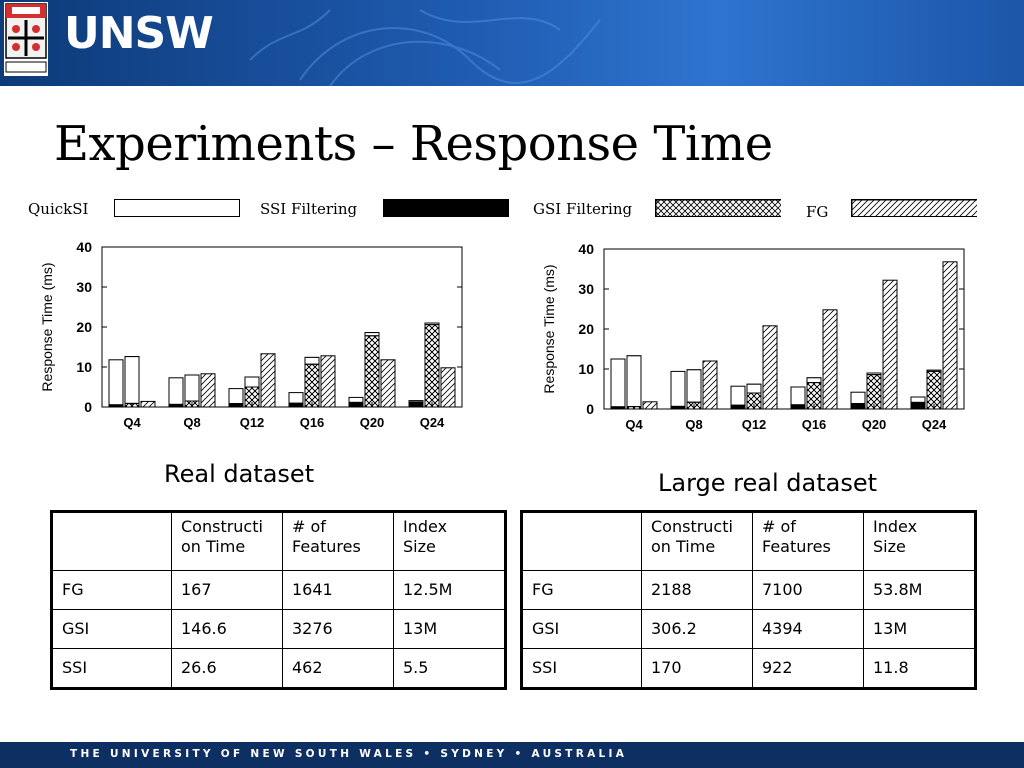  What do you see at coordinates (227, 590) in the screenshot?
I see `table-cell: 167` at bounding box center [227, 590].